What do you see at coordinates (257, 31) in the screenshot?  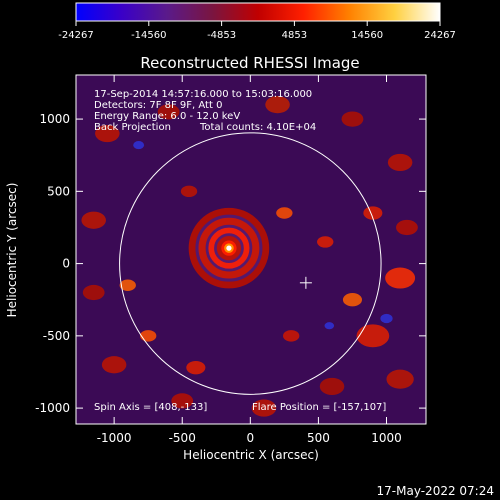 I see `colorbar-ticks: -24267 -14560 -4853 4853 14560 24267` at bounding box center [257, 31].